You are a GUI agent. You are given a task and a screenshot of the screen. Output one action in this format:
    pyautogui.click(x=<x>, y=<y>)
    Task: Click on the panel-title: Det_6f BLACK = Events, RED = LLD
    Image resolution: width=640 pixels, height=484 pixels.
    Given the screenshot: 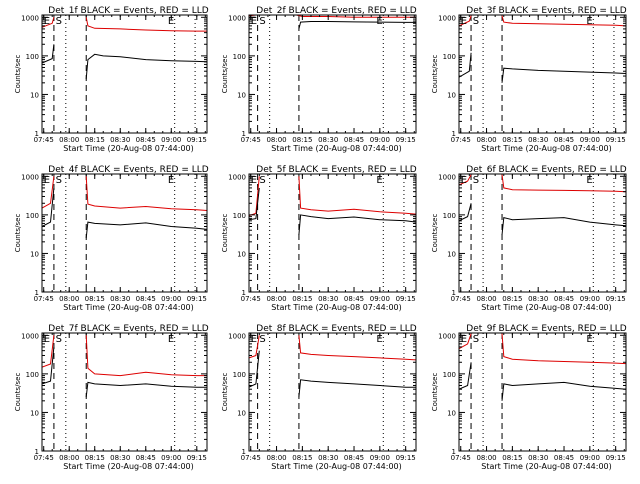 What is the action you would take?
    pyautogui.click(x=546, y=170)
    